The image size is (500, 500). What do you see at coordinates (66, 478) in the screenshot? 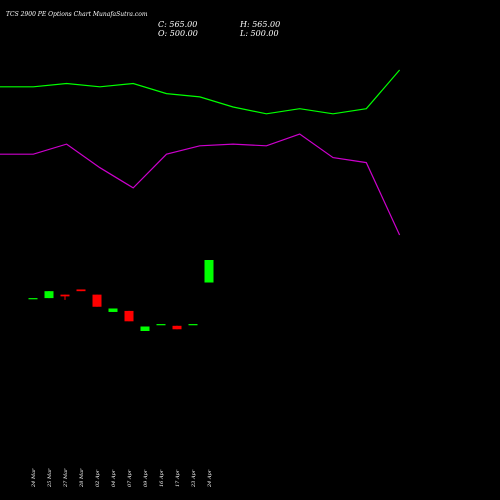
I see `x-tick-label: 27 Mar` at bounding box center [66, 478].